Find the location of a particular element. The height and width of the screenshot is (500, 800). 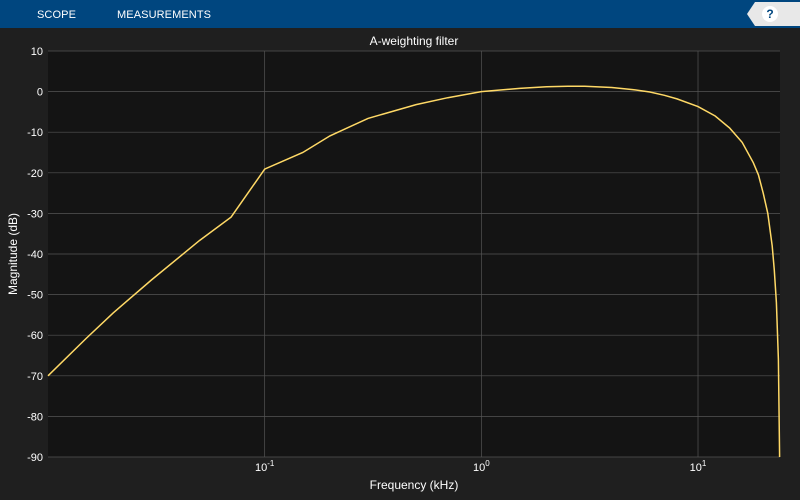

x-tick-label: 10¹ is located at coordinates (698, 466).